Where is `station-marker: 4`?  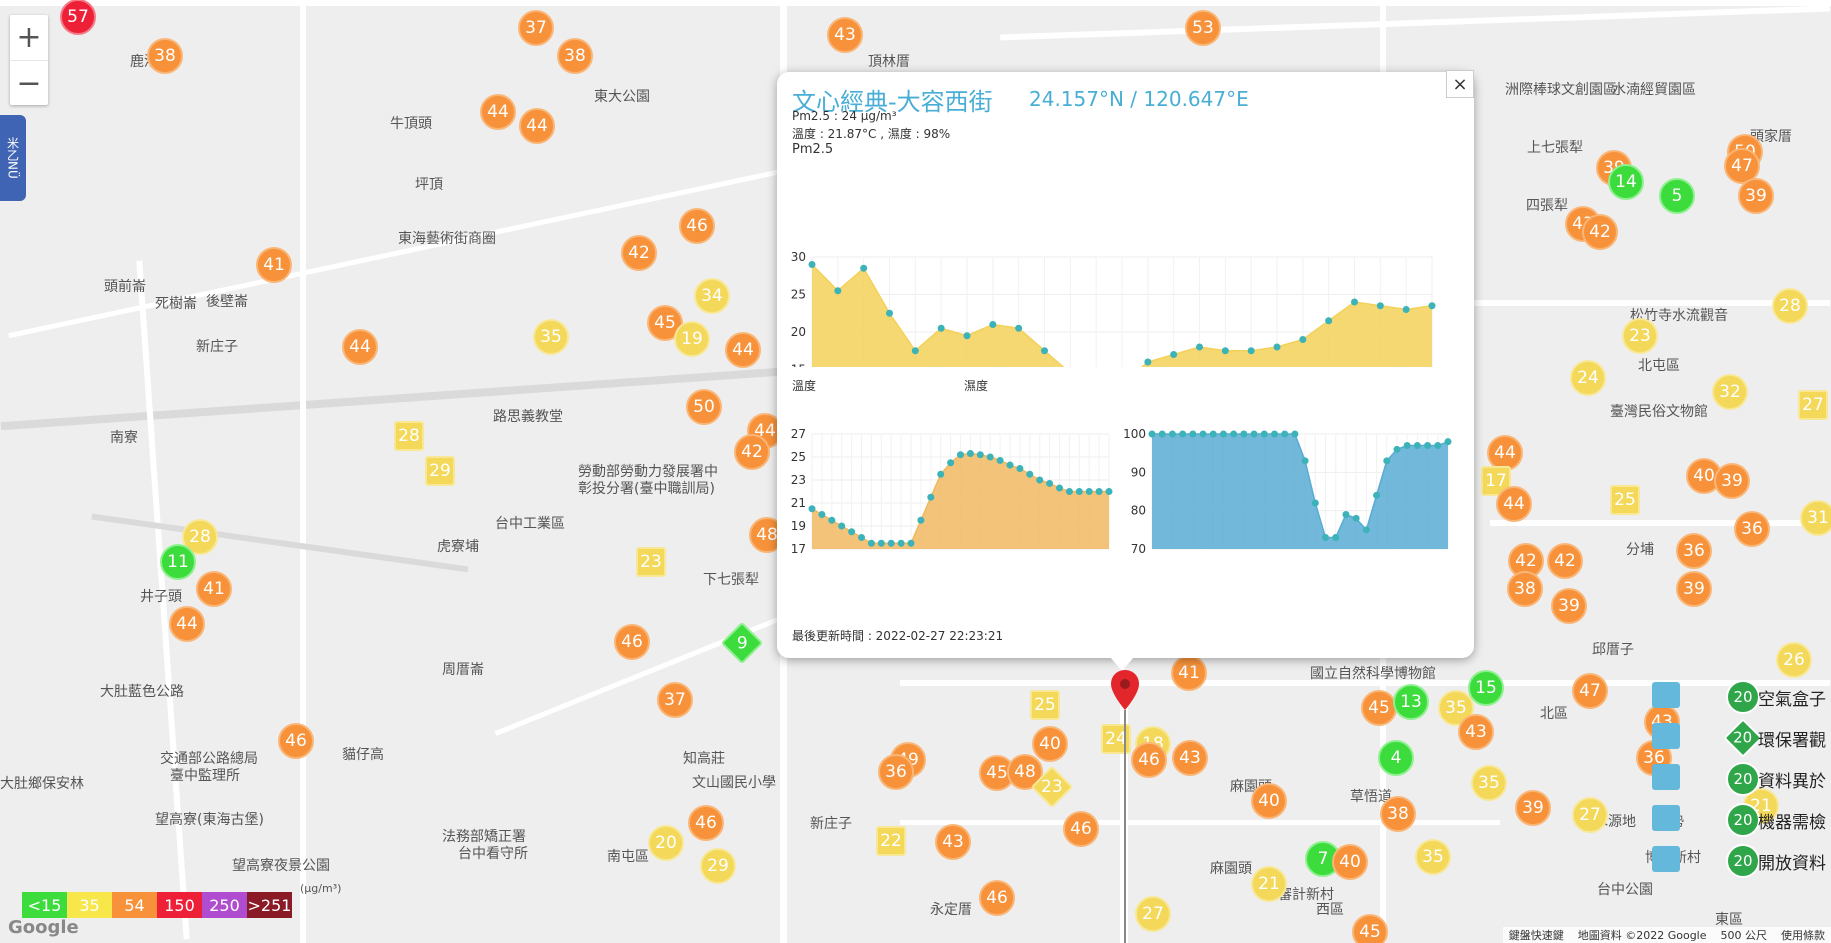 station-marker: 4 is located at coordinates (1396, 758).